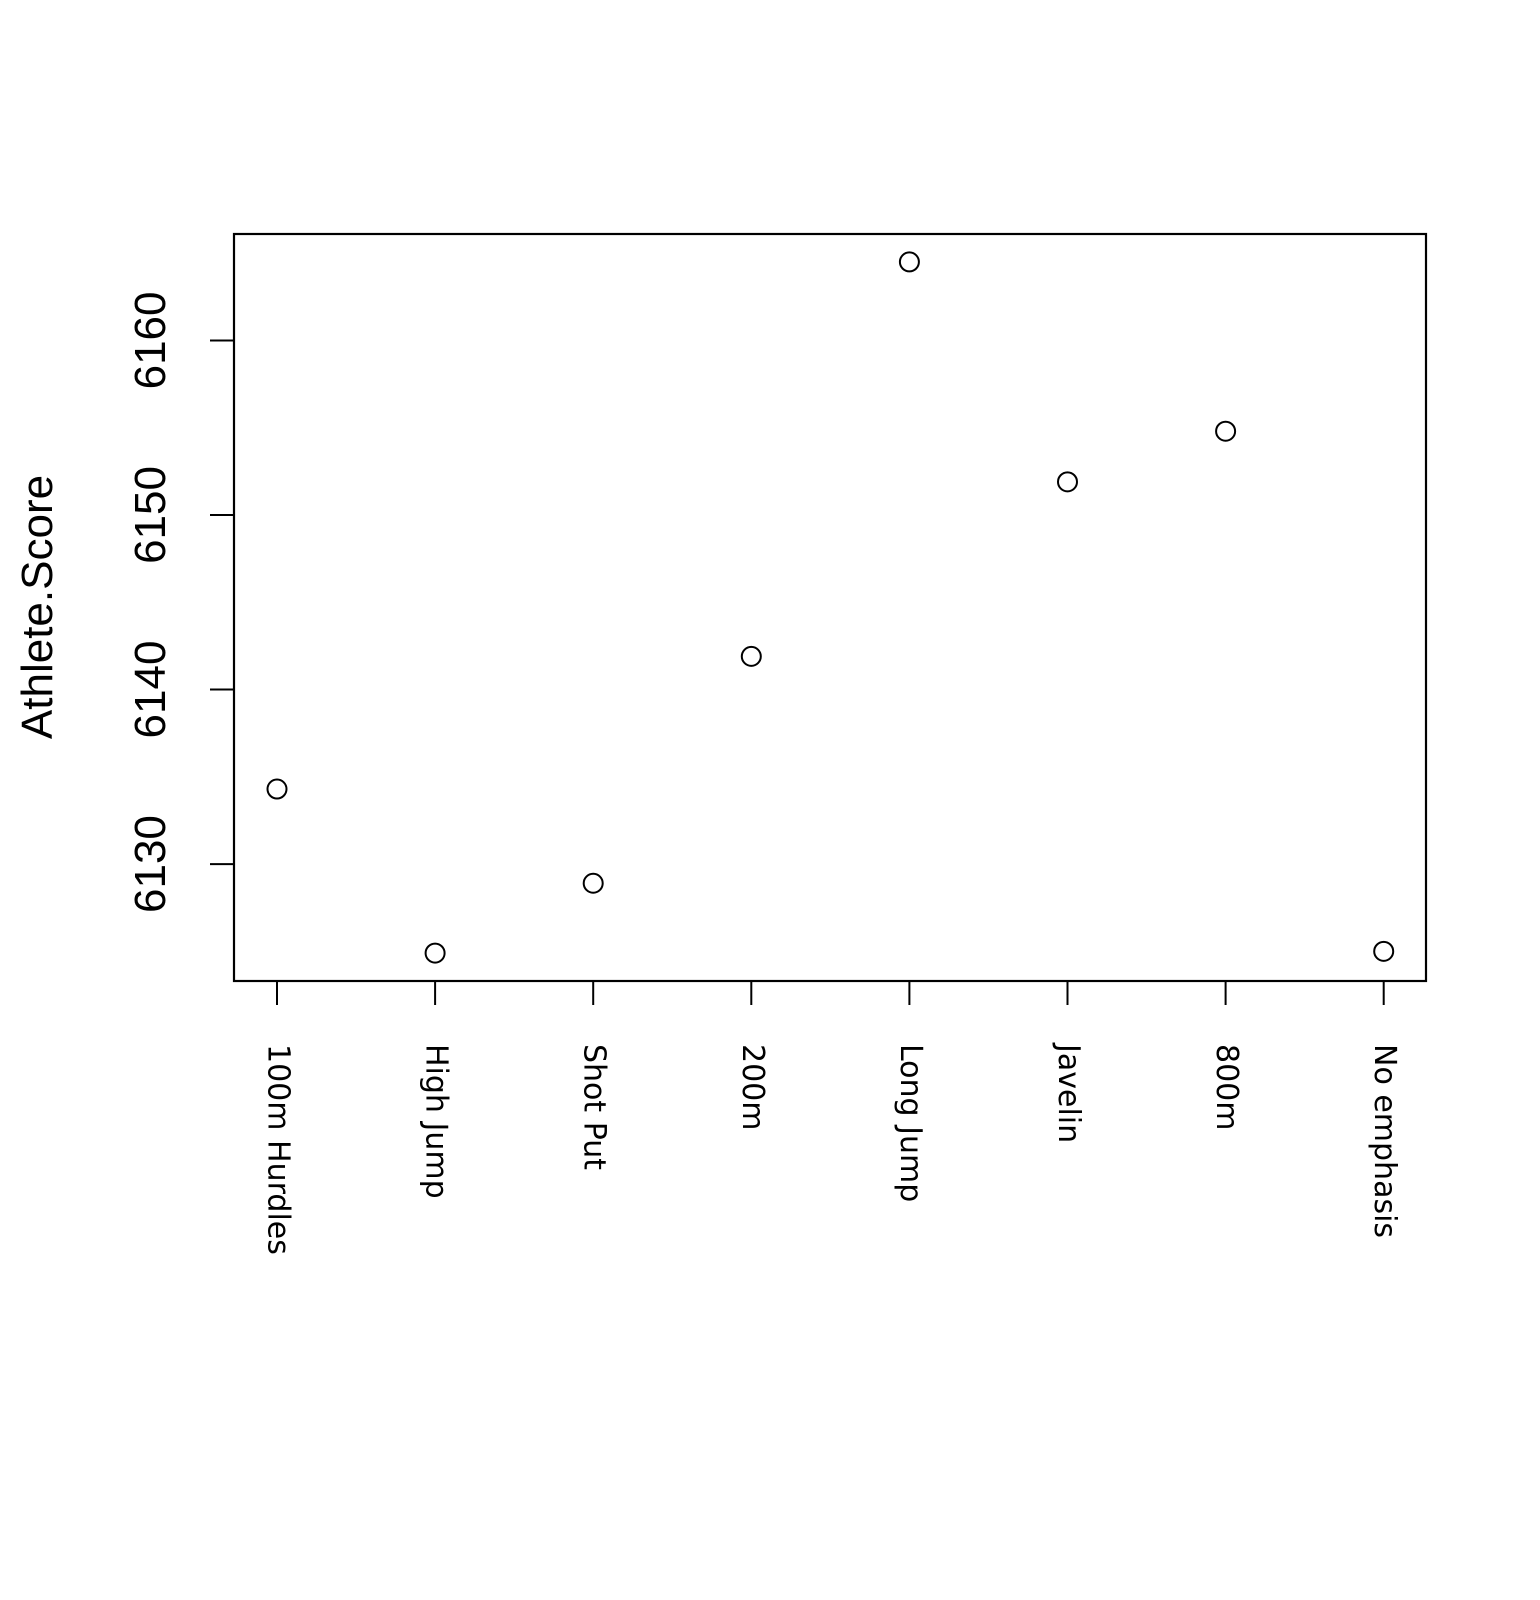 Image resolution: width=1540 pixels, height=1600 pixels. I want to click on x-tick-label: 200m, so click(752, 1087).